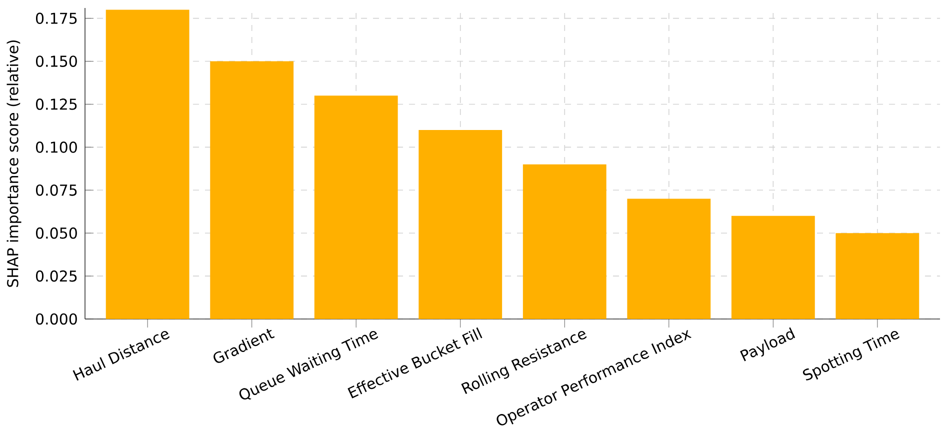  Describe the element at coordinates (56, 276) in the screenshot. I see `y-tick-label: 0.025` at that location.